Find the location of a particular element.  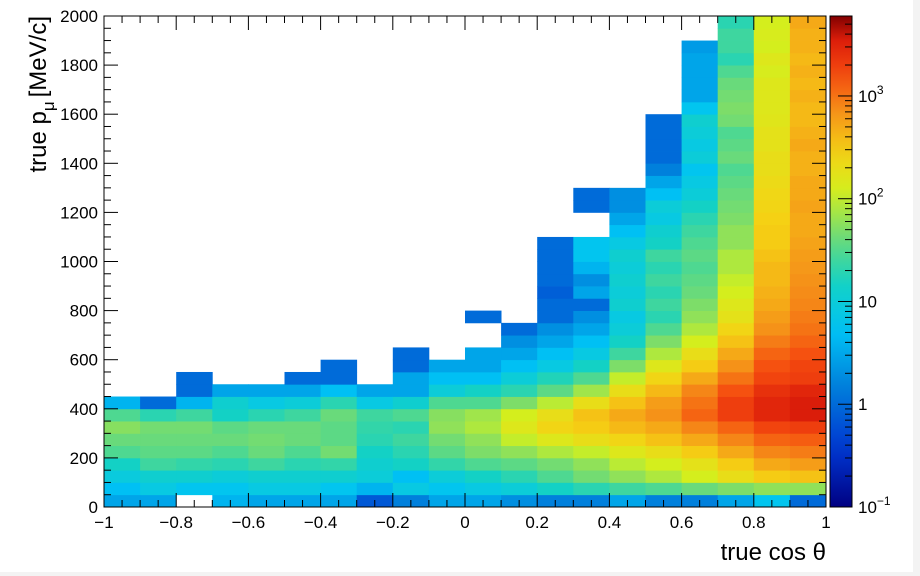

colorbar-tick-label: 10 is located at coordinates (867, 301).